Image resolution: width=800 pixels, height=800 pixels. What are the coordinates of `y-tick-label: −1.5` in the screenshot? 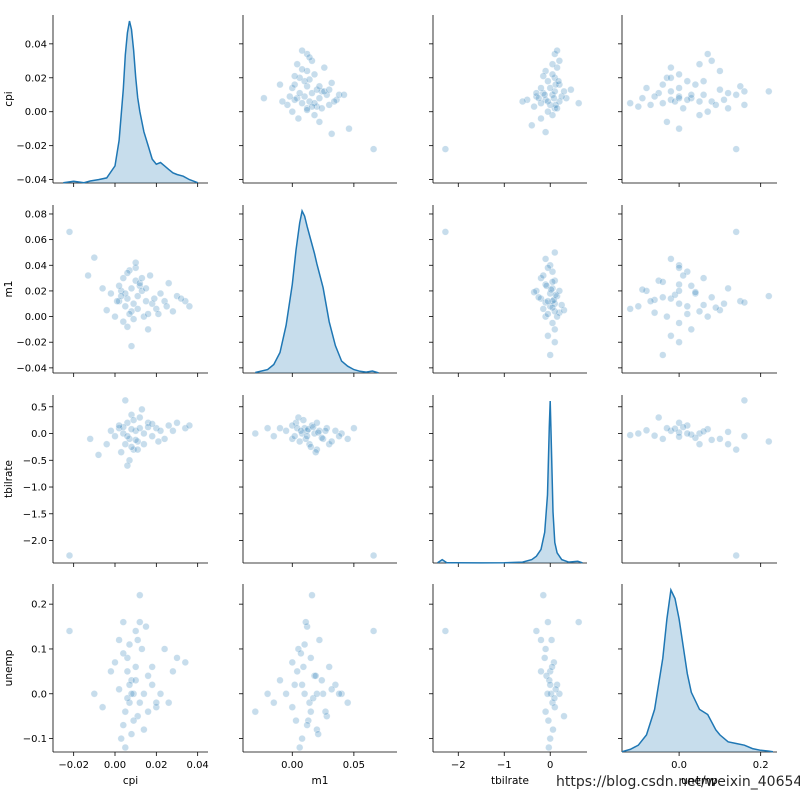 It's located at (35, 514).